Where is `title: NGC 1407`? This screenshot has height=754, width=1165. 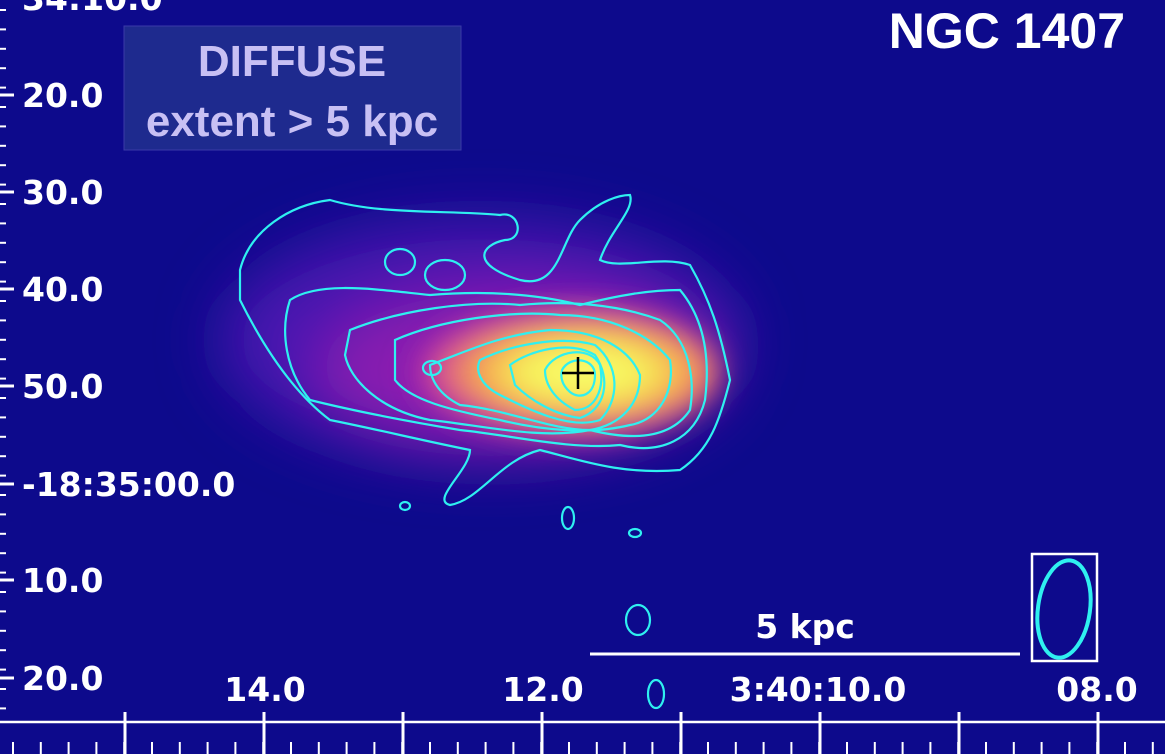
title: NGC 1407 is located at coordinates (1007, 31).